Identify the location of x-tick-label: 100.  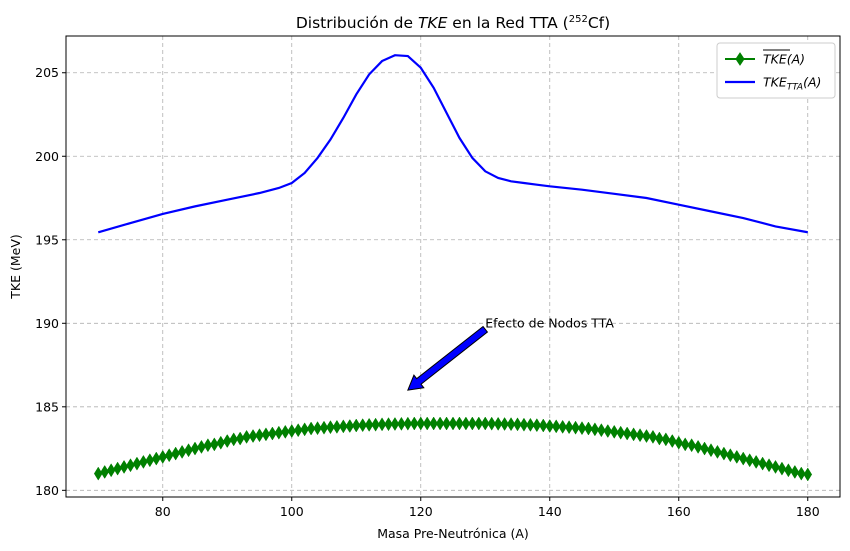
(292, 511).